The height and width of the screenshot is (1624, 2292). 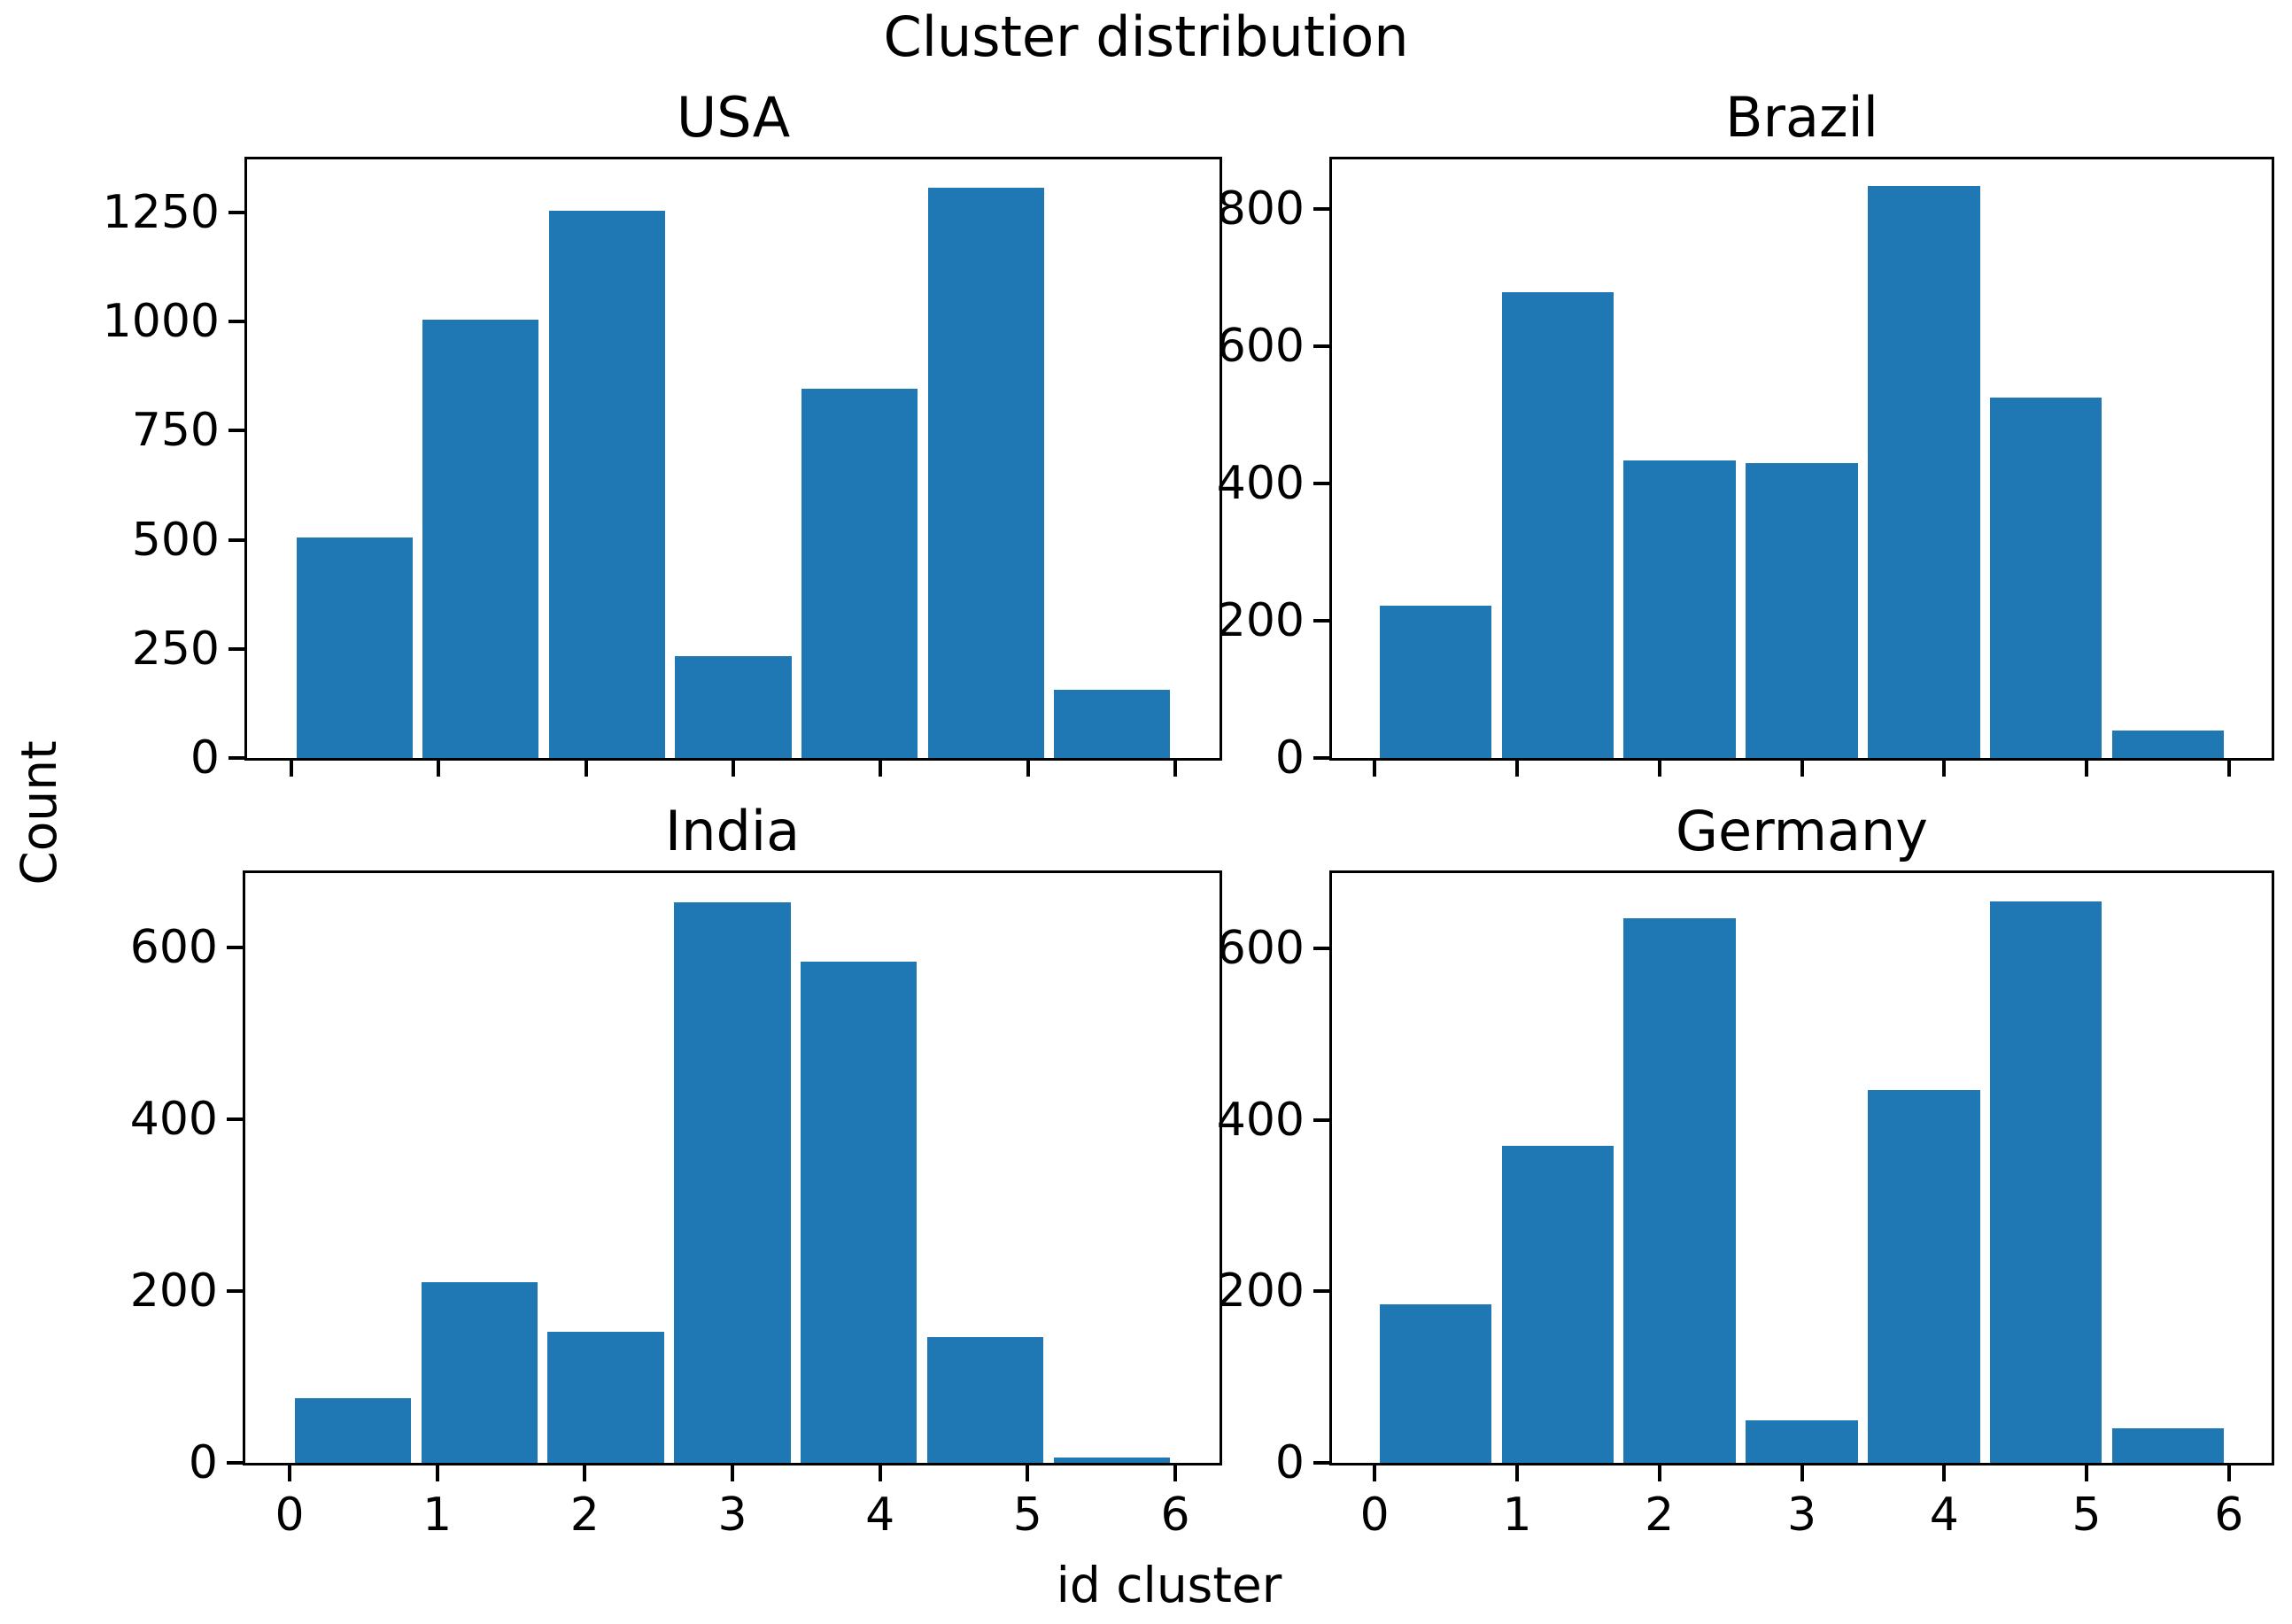 What do you see at coordinates (1517, 1516) in the screenshot?
I see `x-tick-label: 1` at bounding box center [1517, 1516].